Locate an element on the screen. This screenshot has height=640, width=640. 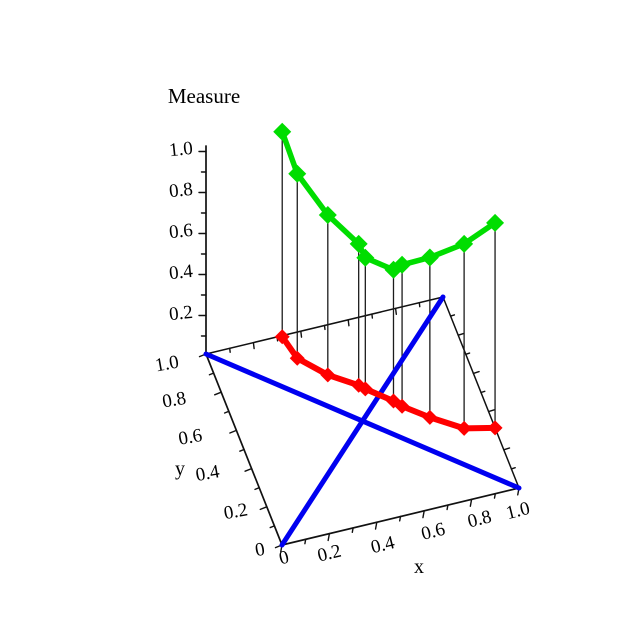
x-axis-title: x is located at coordinates (419, 567).